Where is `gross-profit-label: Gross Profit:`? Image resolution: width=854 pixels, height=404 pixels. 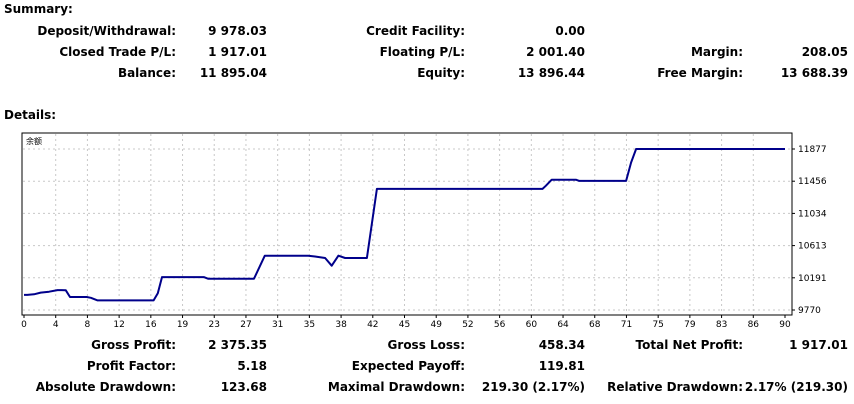
gross-profit-label: Gross Profit: is located at coordinates (133, 345).